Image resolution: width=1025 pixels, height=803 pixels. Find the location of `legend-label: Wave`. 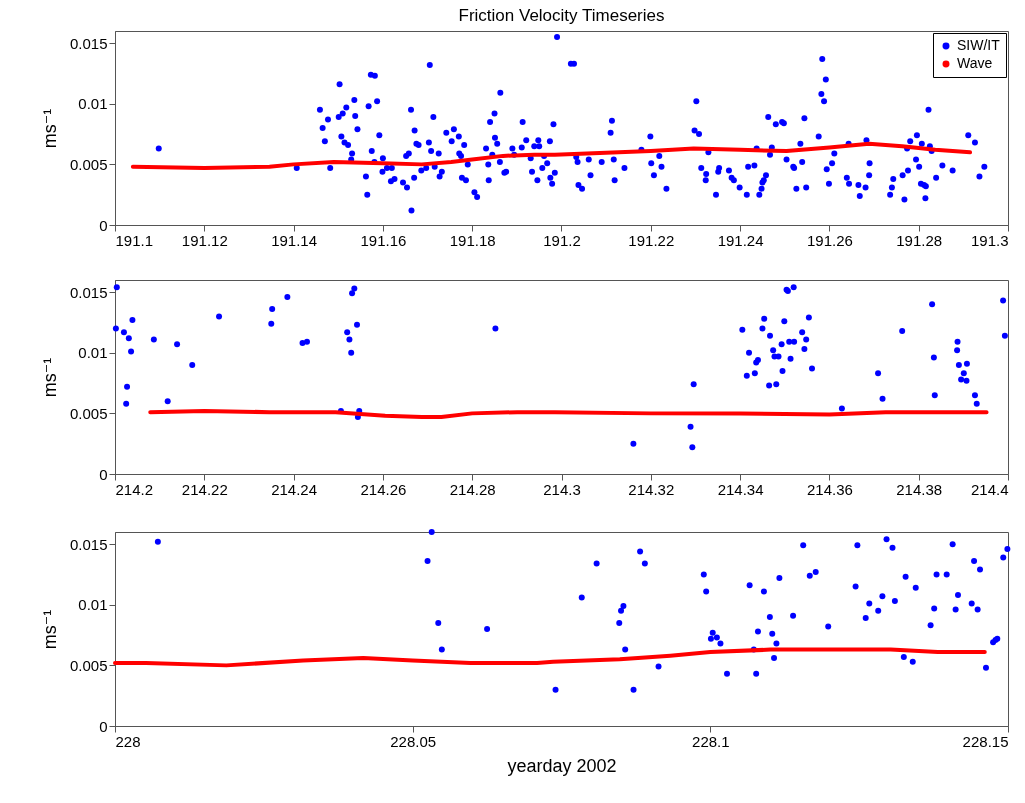

legend-label: Wave is located at coordinates (975, 63).